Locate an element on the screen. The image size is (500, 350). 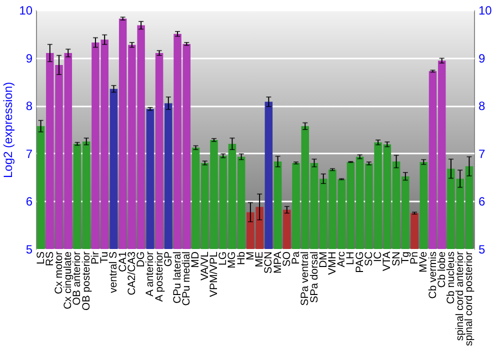
y-tick-label: 6 is located at coordinates (29, 201).